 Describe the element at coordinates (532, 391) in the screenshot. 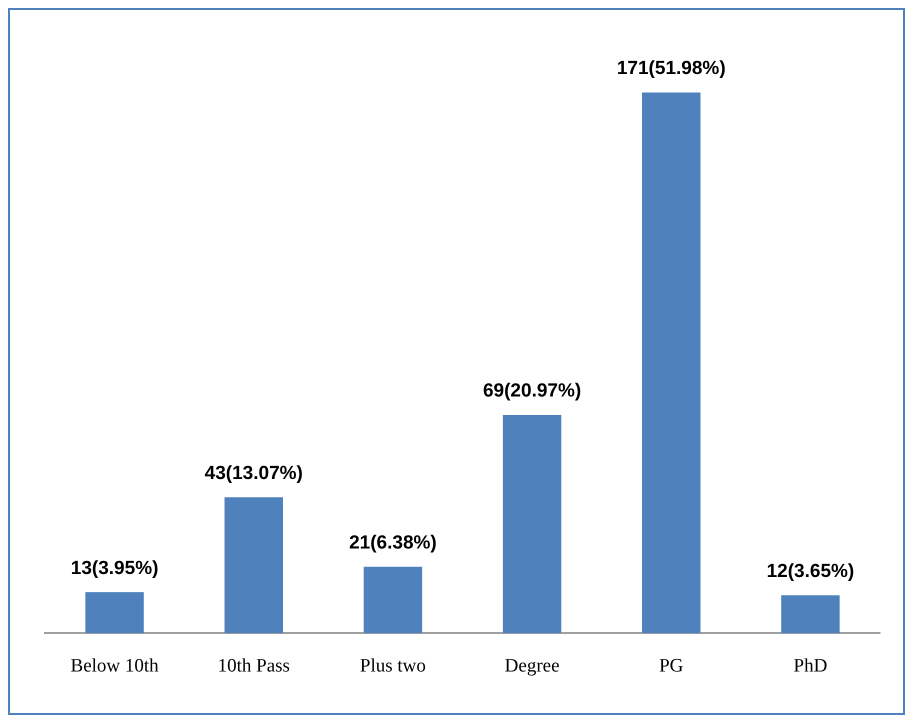

I see `data-label: 69(20.97%)` at that location.